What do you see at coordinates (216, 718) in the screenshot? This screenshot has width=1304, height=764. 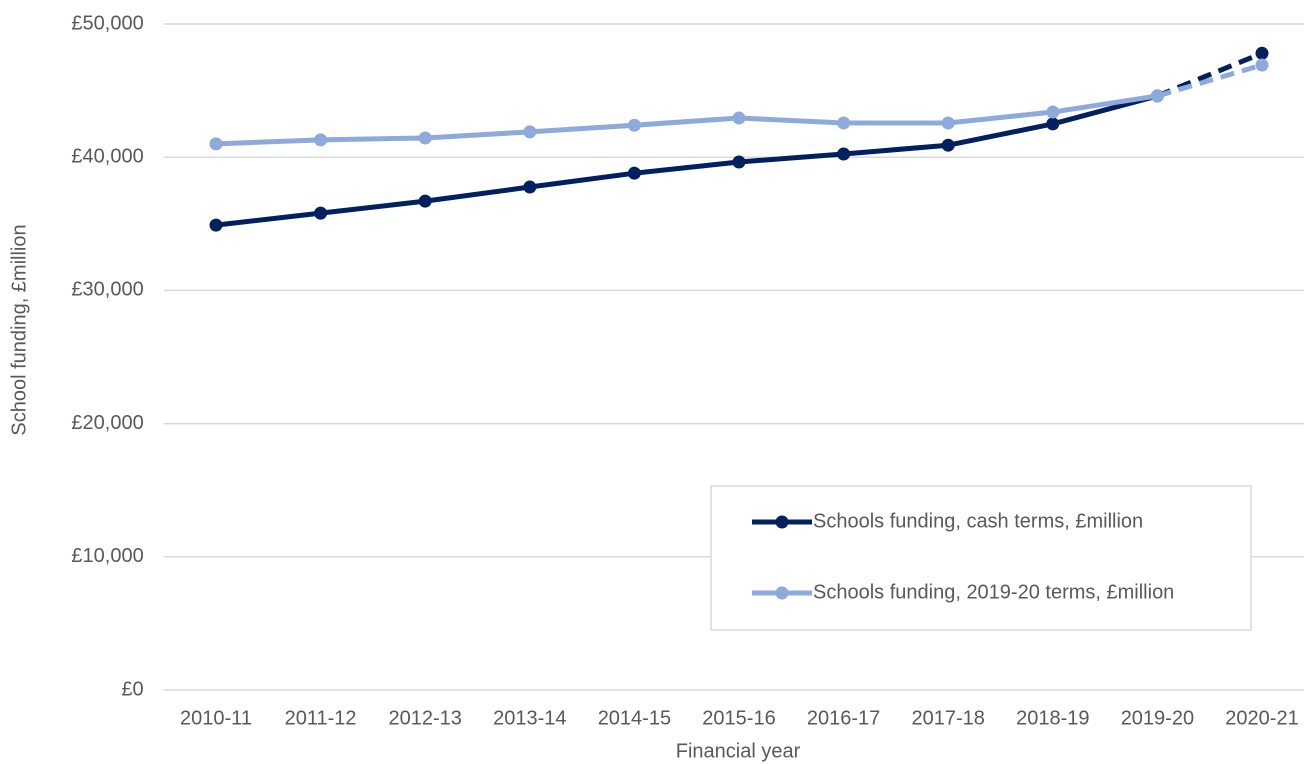 I see `x-tick-label: 2010-11` at bounding box center [216, 718].